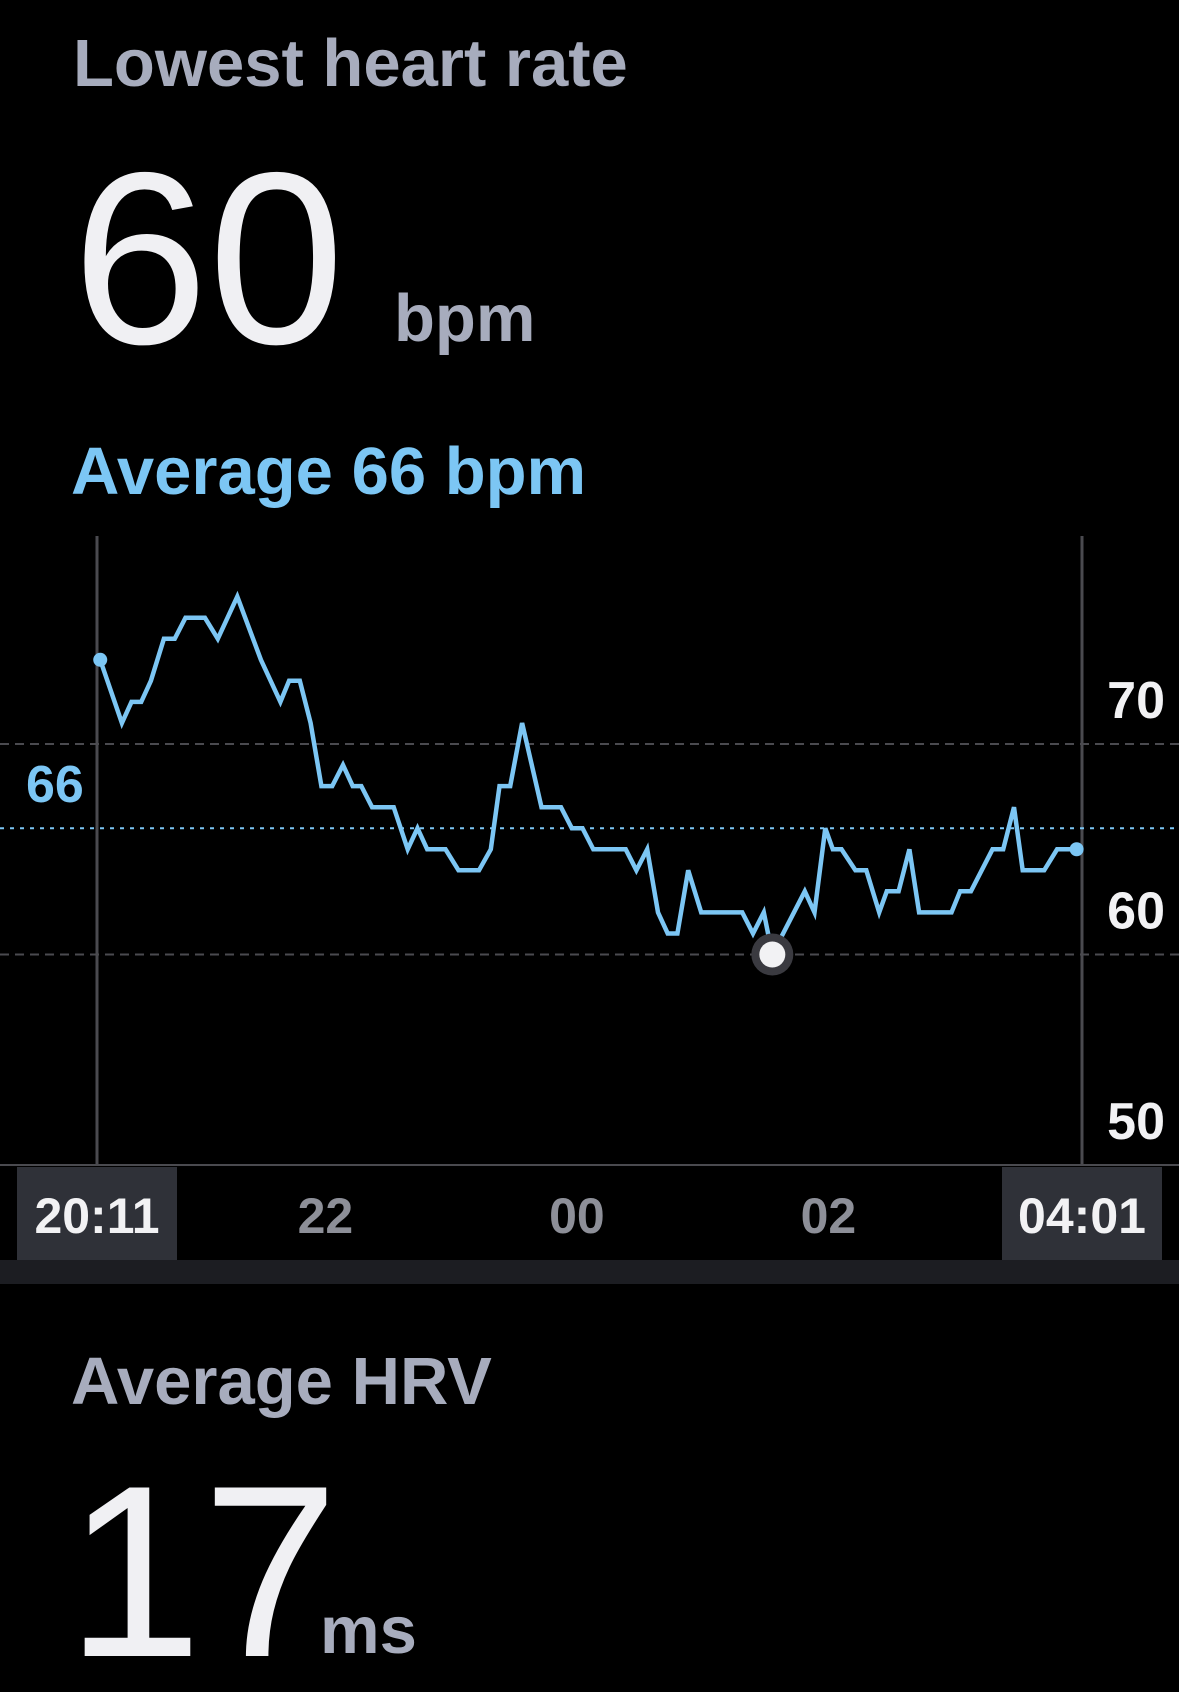 The height and width of the screenshot is (1692, 1179). I want to click on average-label: 66, so click(55, 785).